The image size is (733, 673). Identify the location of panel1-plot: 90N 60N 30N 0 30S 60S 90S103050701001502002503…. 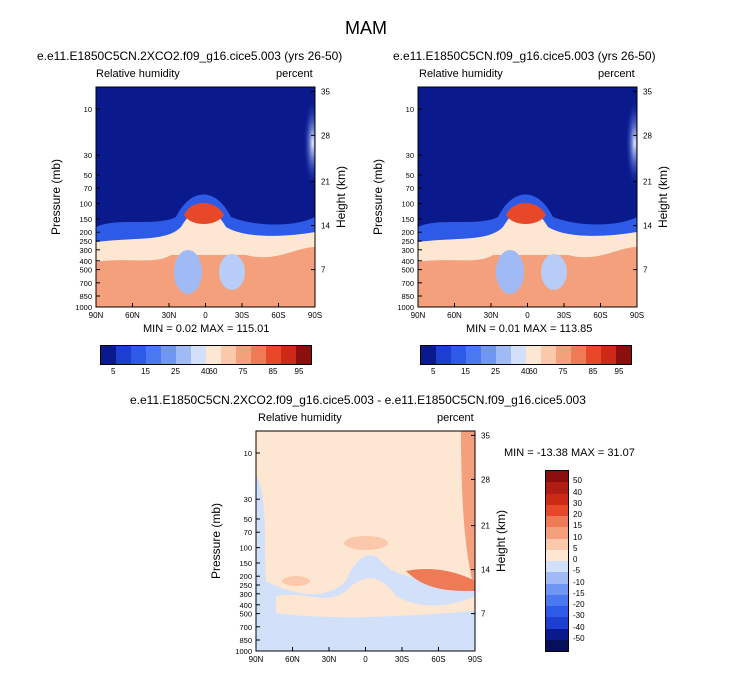
(198, 203).